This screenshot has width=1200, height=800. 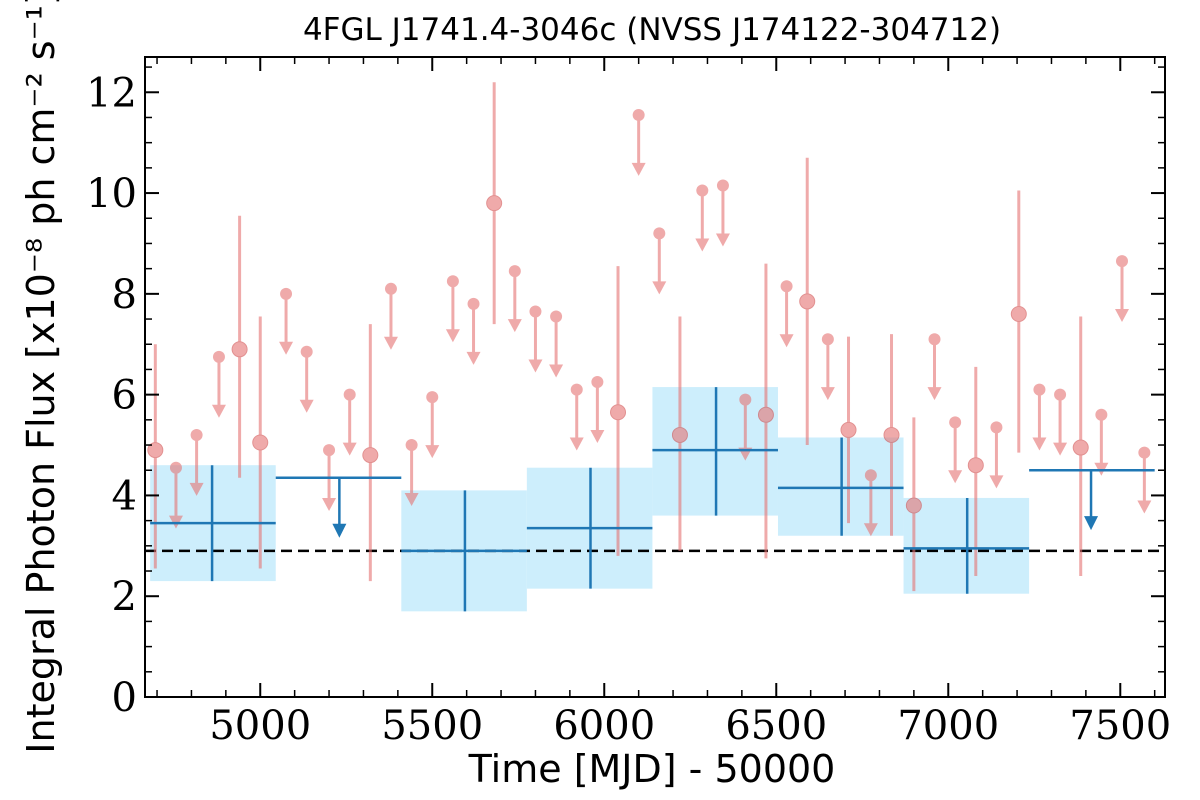 What do you see at coordinates (124, 396) in the screenshot?
I see `y-tick-label-3: 6` at bounding box center [124, 396].